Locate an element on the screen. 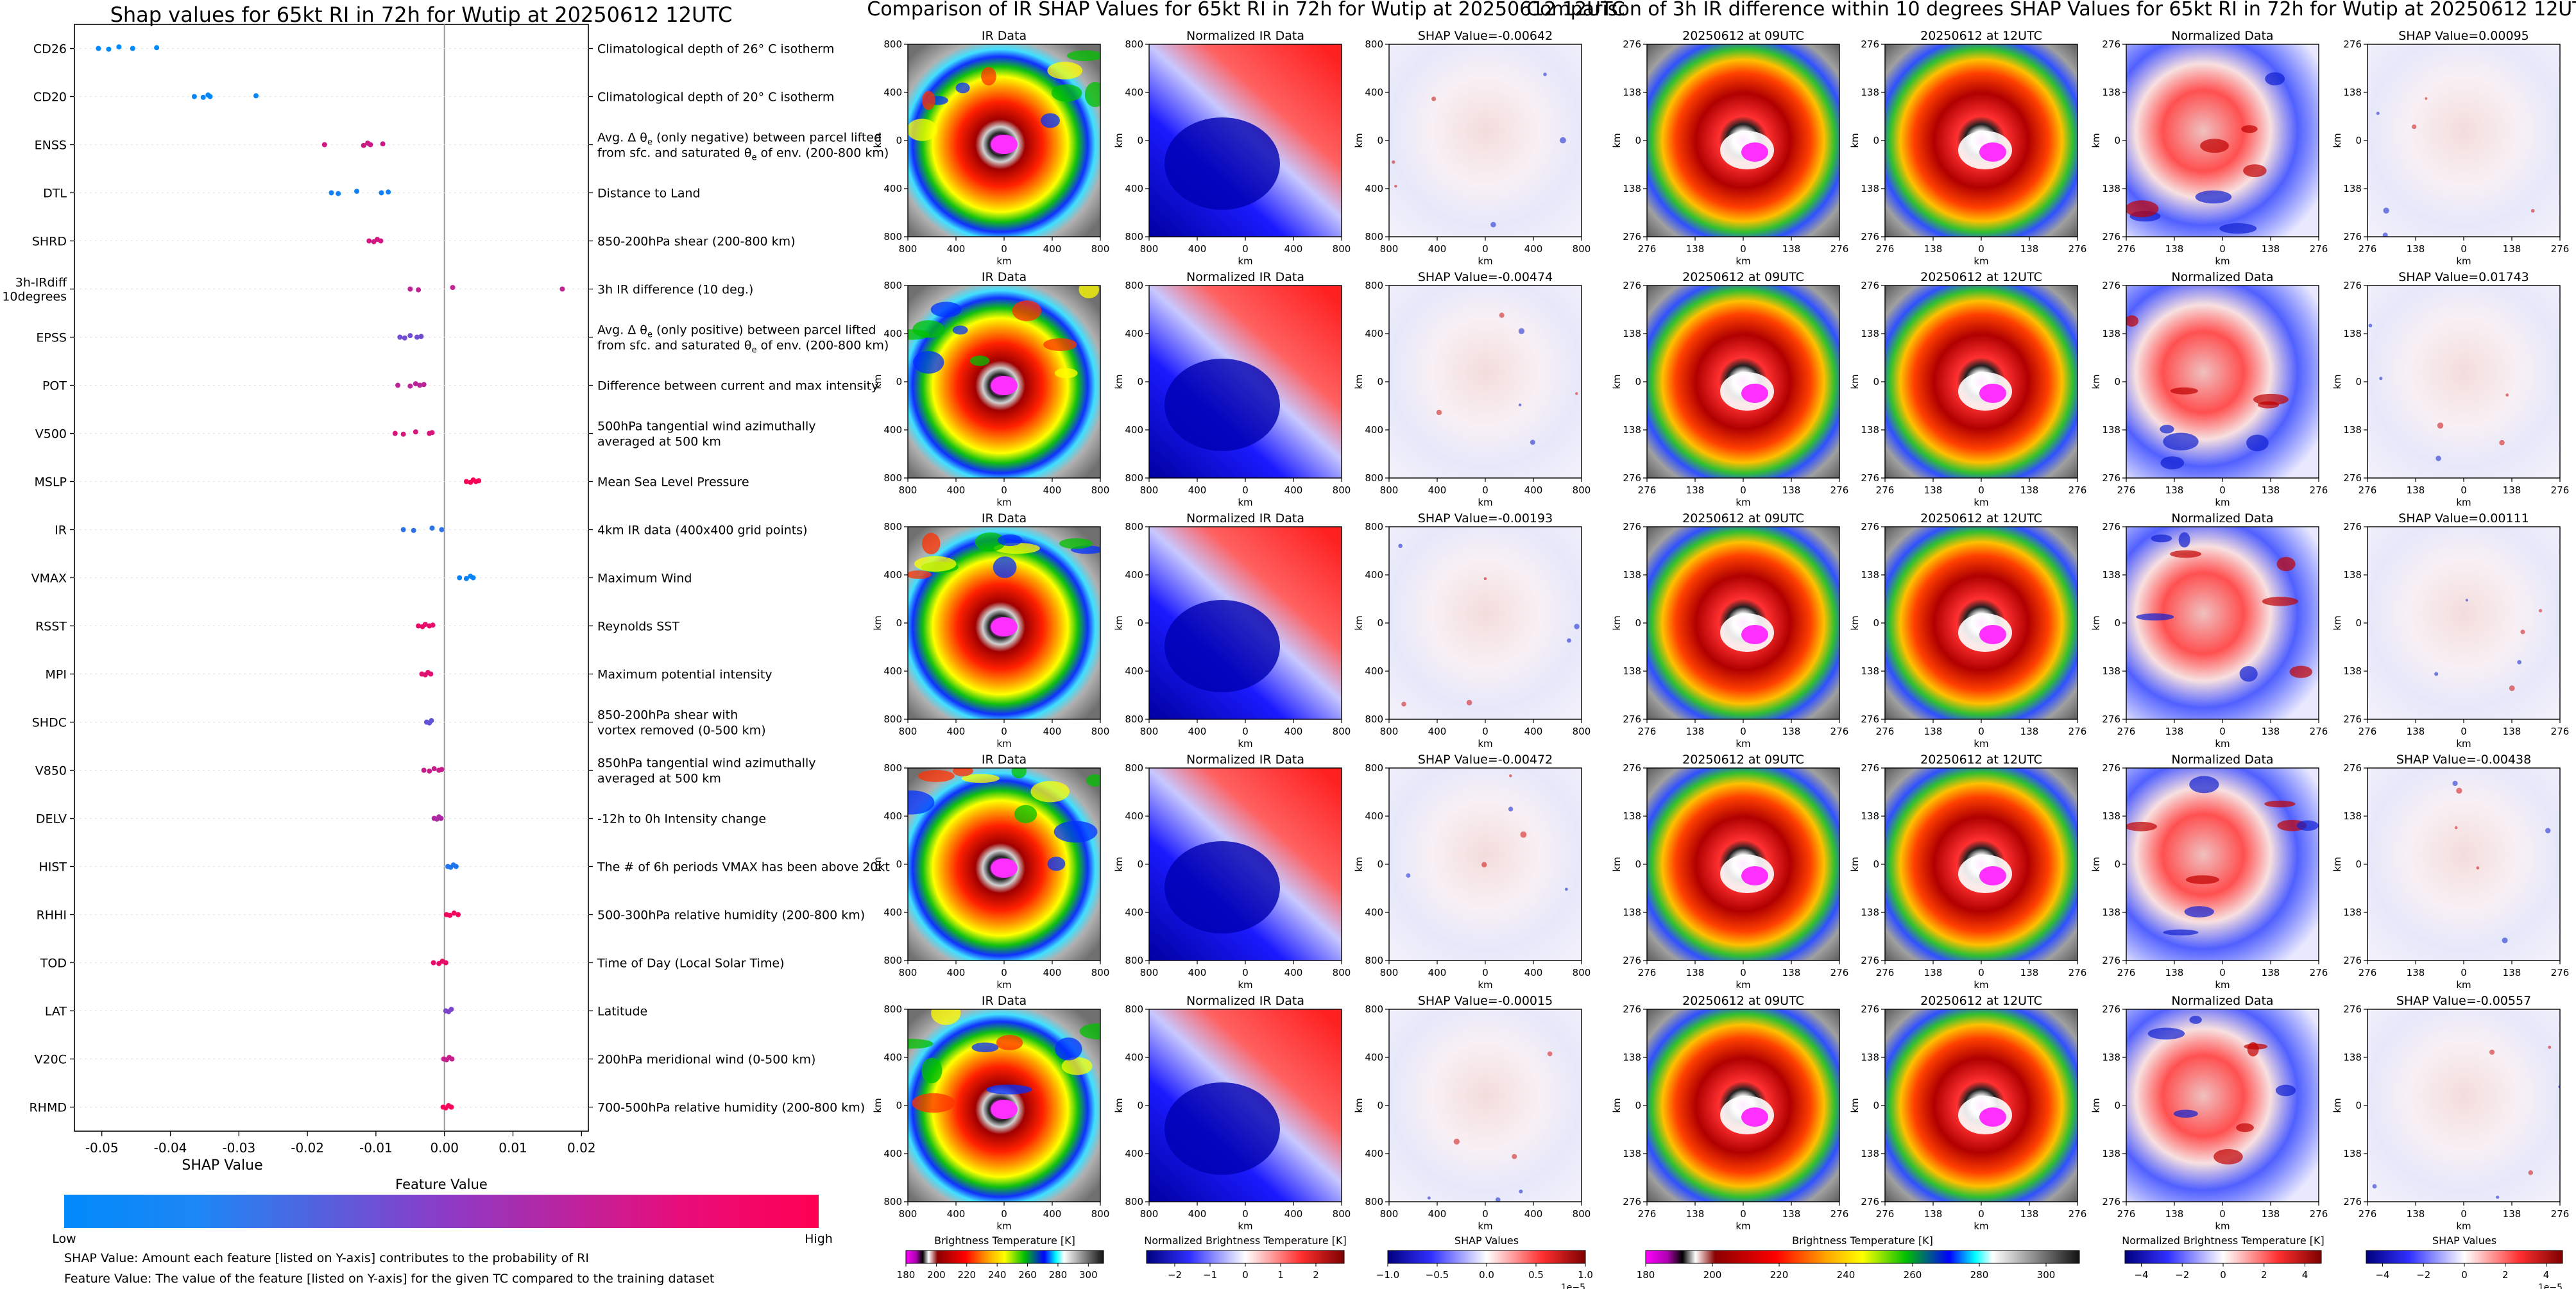 The width and height of the screenshot is (2576, 1289). xtick-label: 0.01 is located at coordinates (513, 1148).